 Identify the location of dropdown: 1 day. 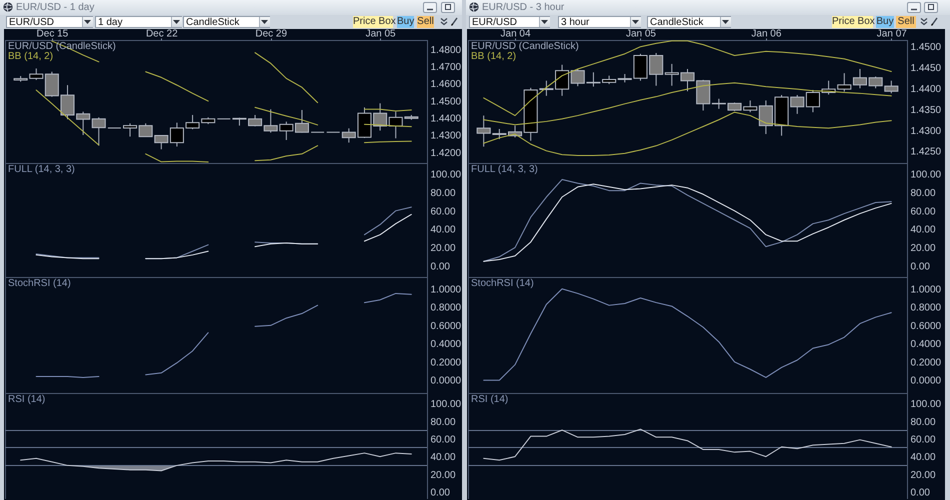
(138, 22).